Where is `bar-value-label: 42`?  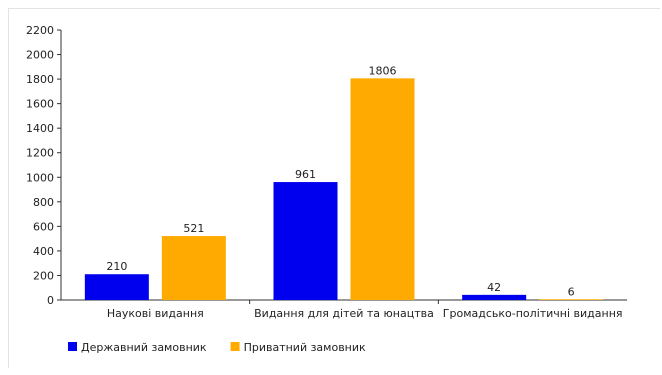
bar-value-label: 42 is located at coordinates (494, 287).